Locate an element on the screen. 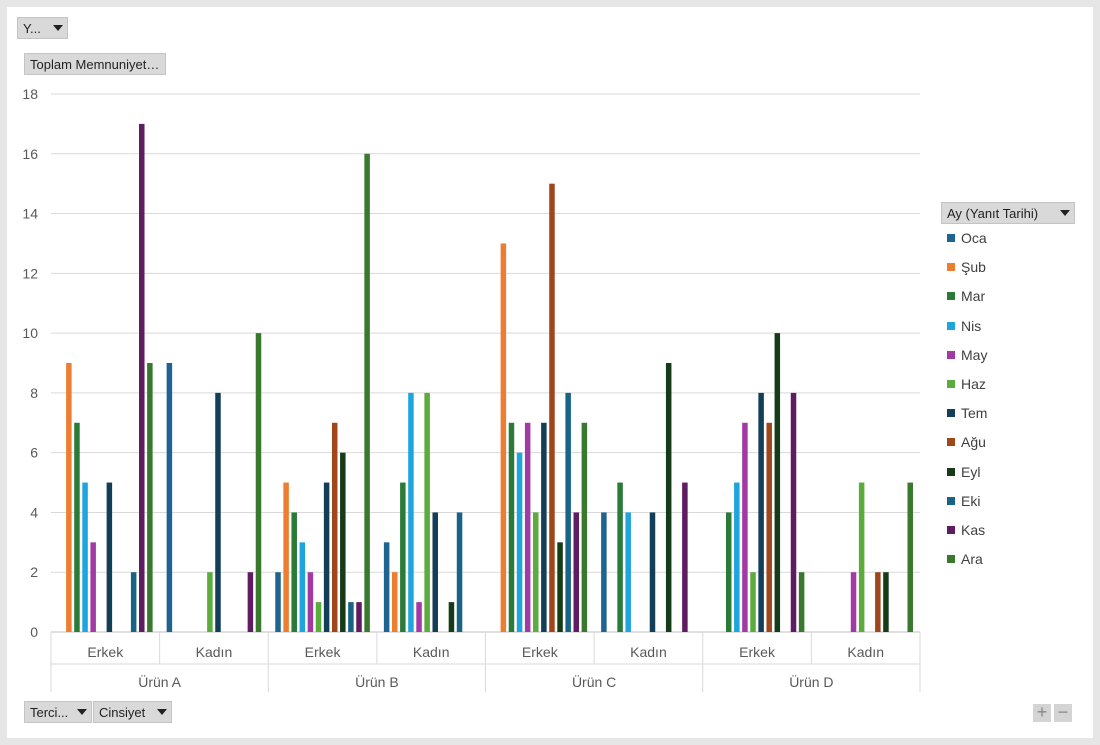 The height and width of the screenshot is (745, 1100). legend-item: Ara is located at coordinates (965, 559).